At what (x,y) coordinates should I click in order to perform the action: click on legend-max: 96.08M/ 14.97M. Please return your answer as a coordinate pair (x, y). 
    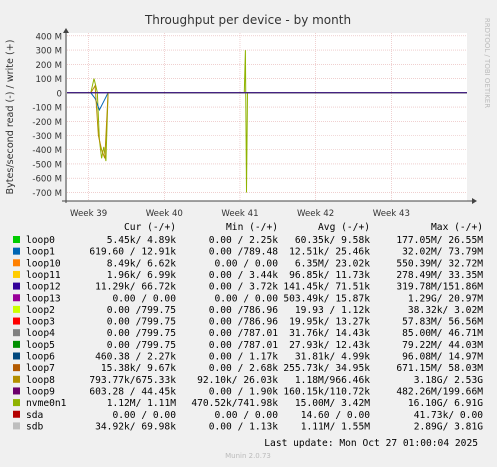
    Looking at the image, I should click on (442, 357).